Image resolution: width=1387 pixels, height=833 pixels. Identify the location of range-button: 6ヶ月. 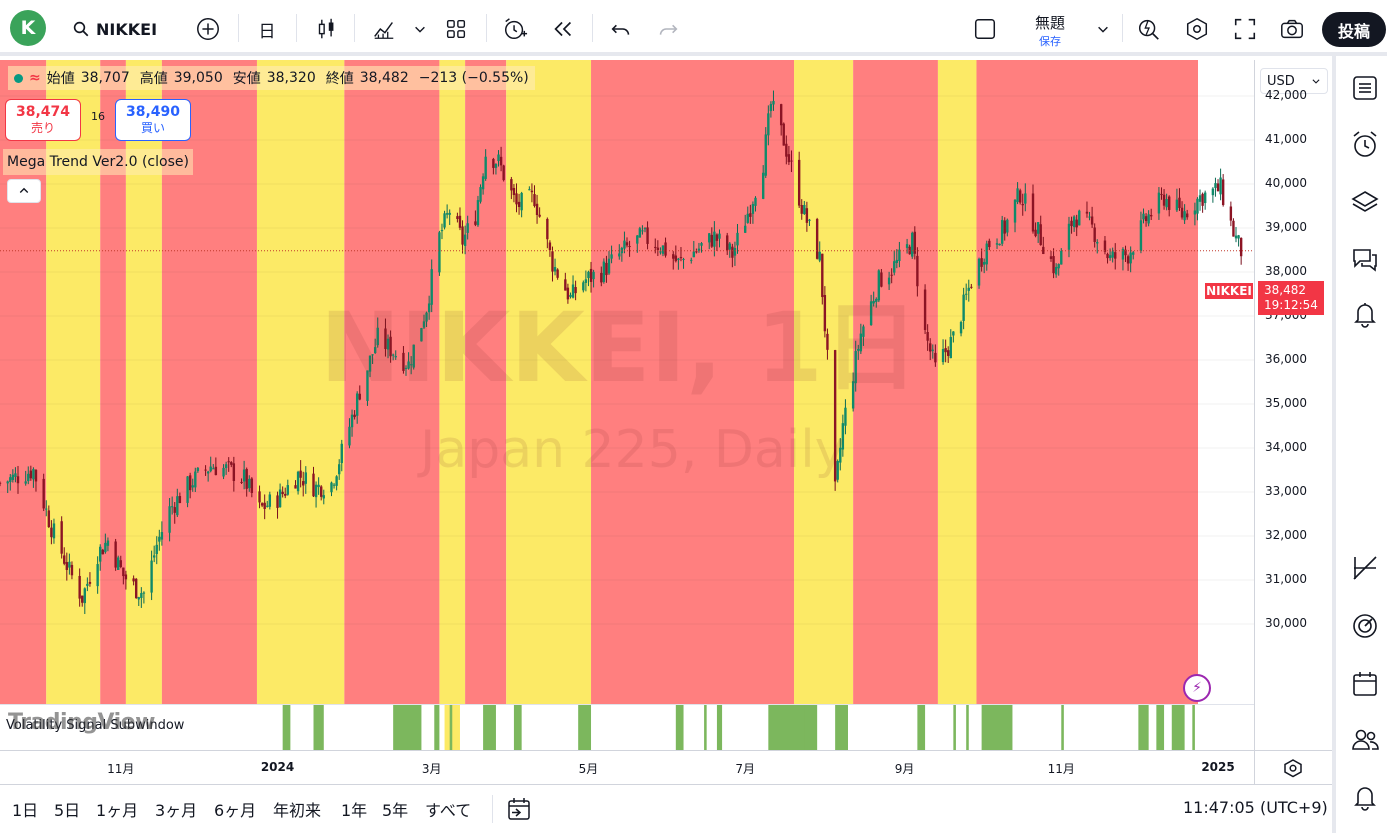
(235, 810).